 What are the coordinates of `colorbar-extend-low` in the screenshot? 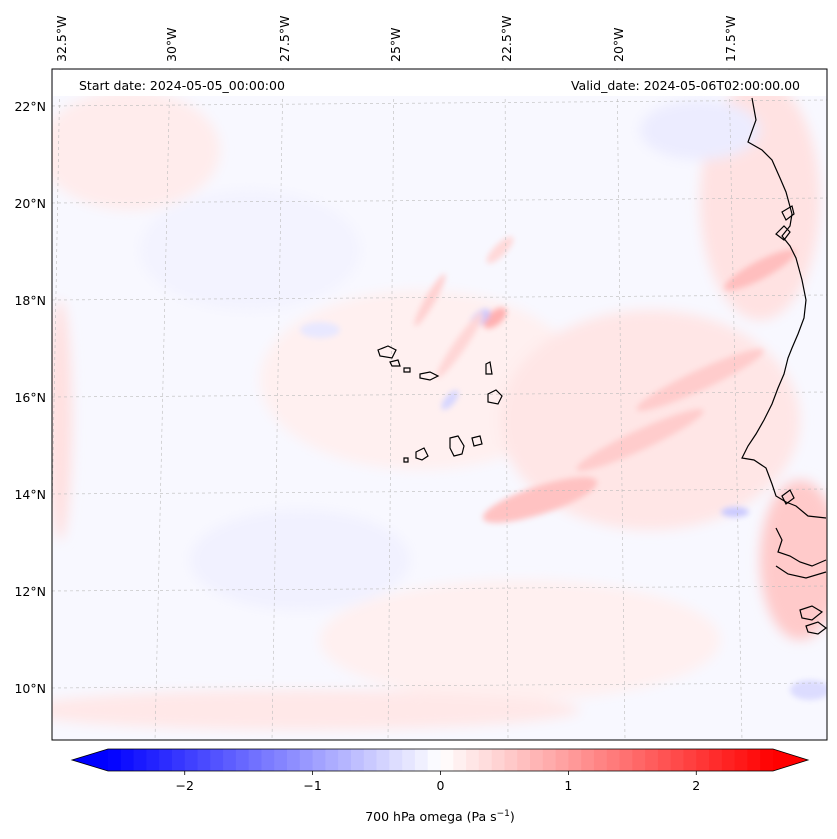 It's located at (90, 760).